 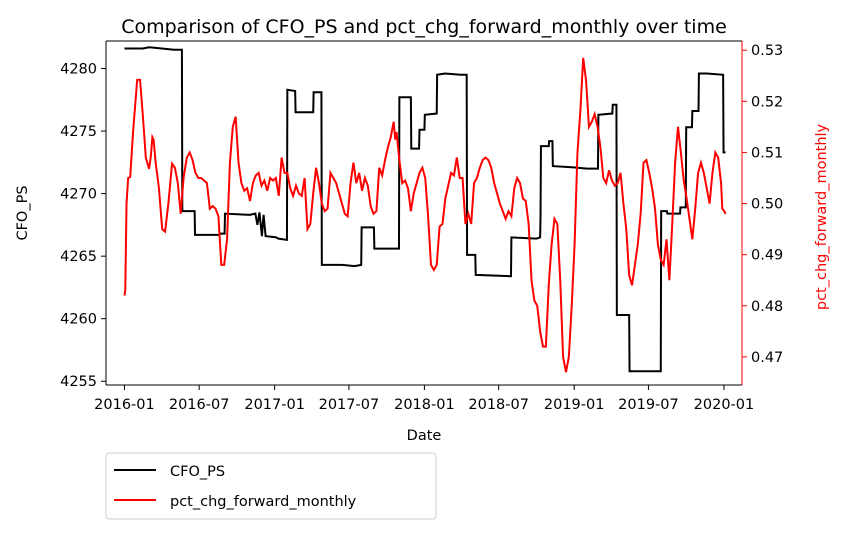 What do you see at coordinates (767, 358) in the screenshot?
I see `y-right-tick-label: 0.47` at bounding box center [767, 358].